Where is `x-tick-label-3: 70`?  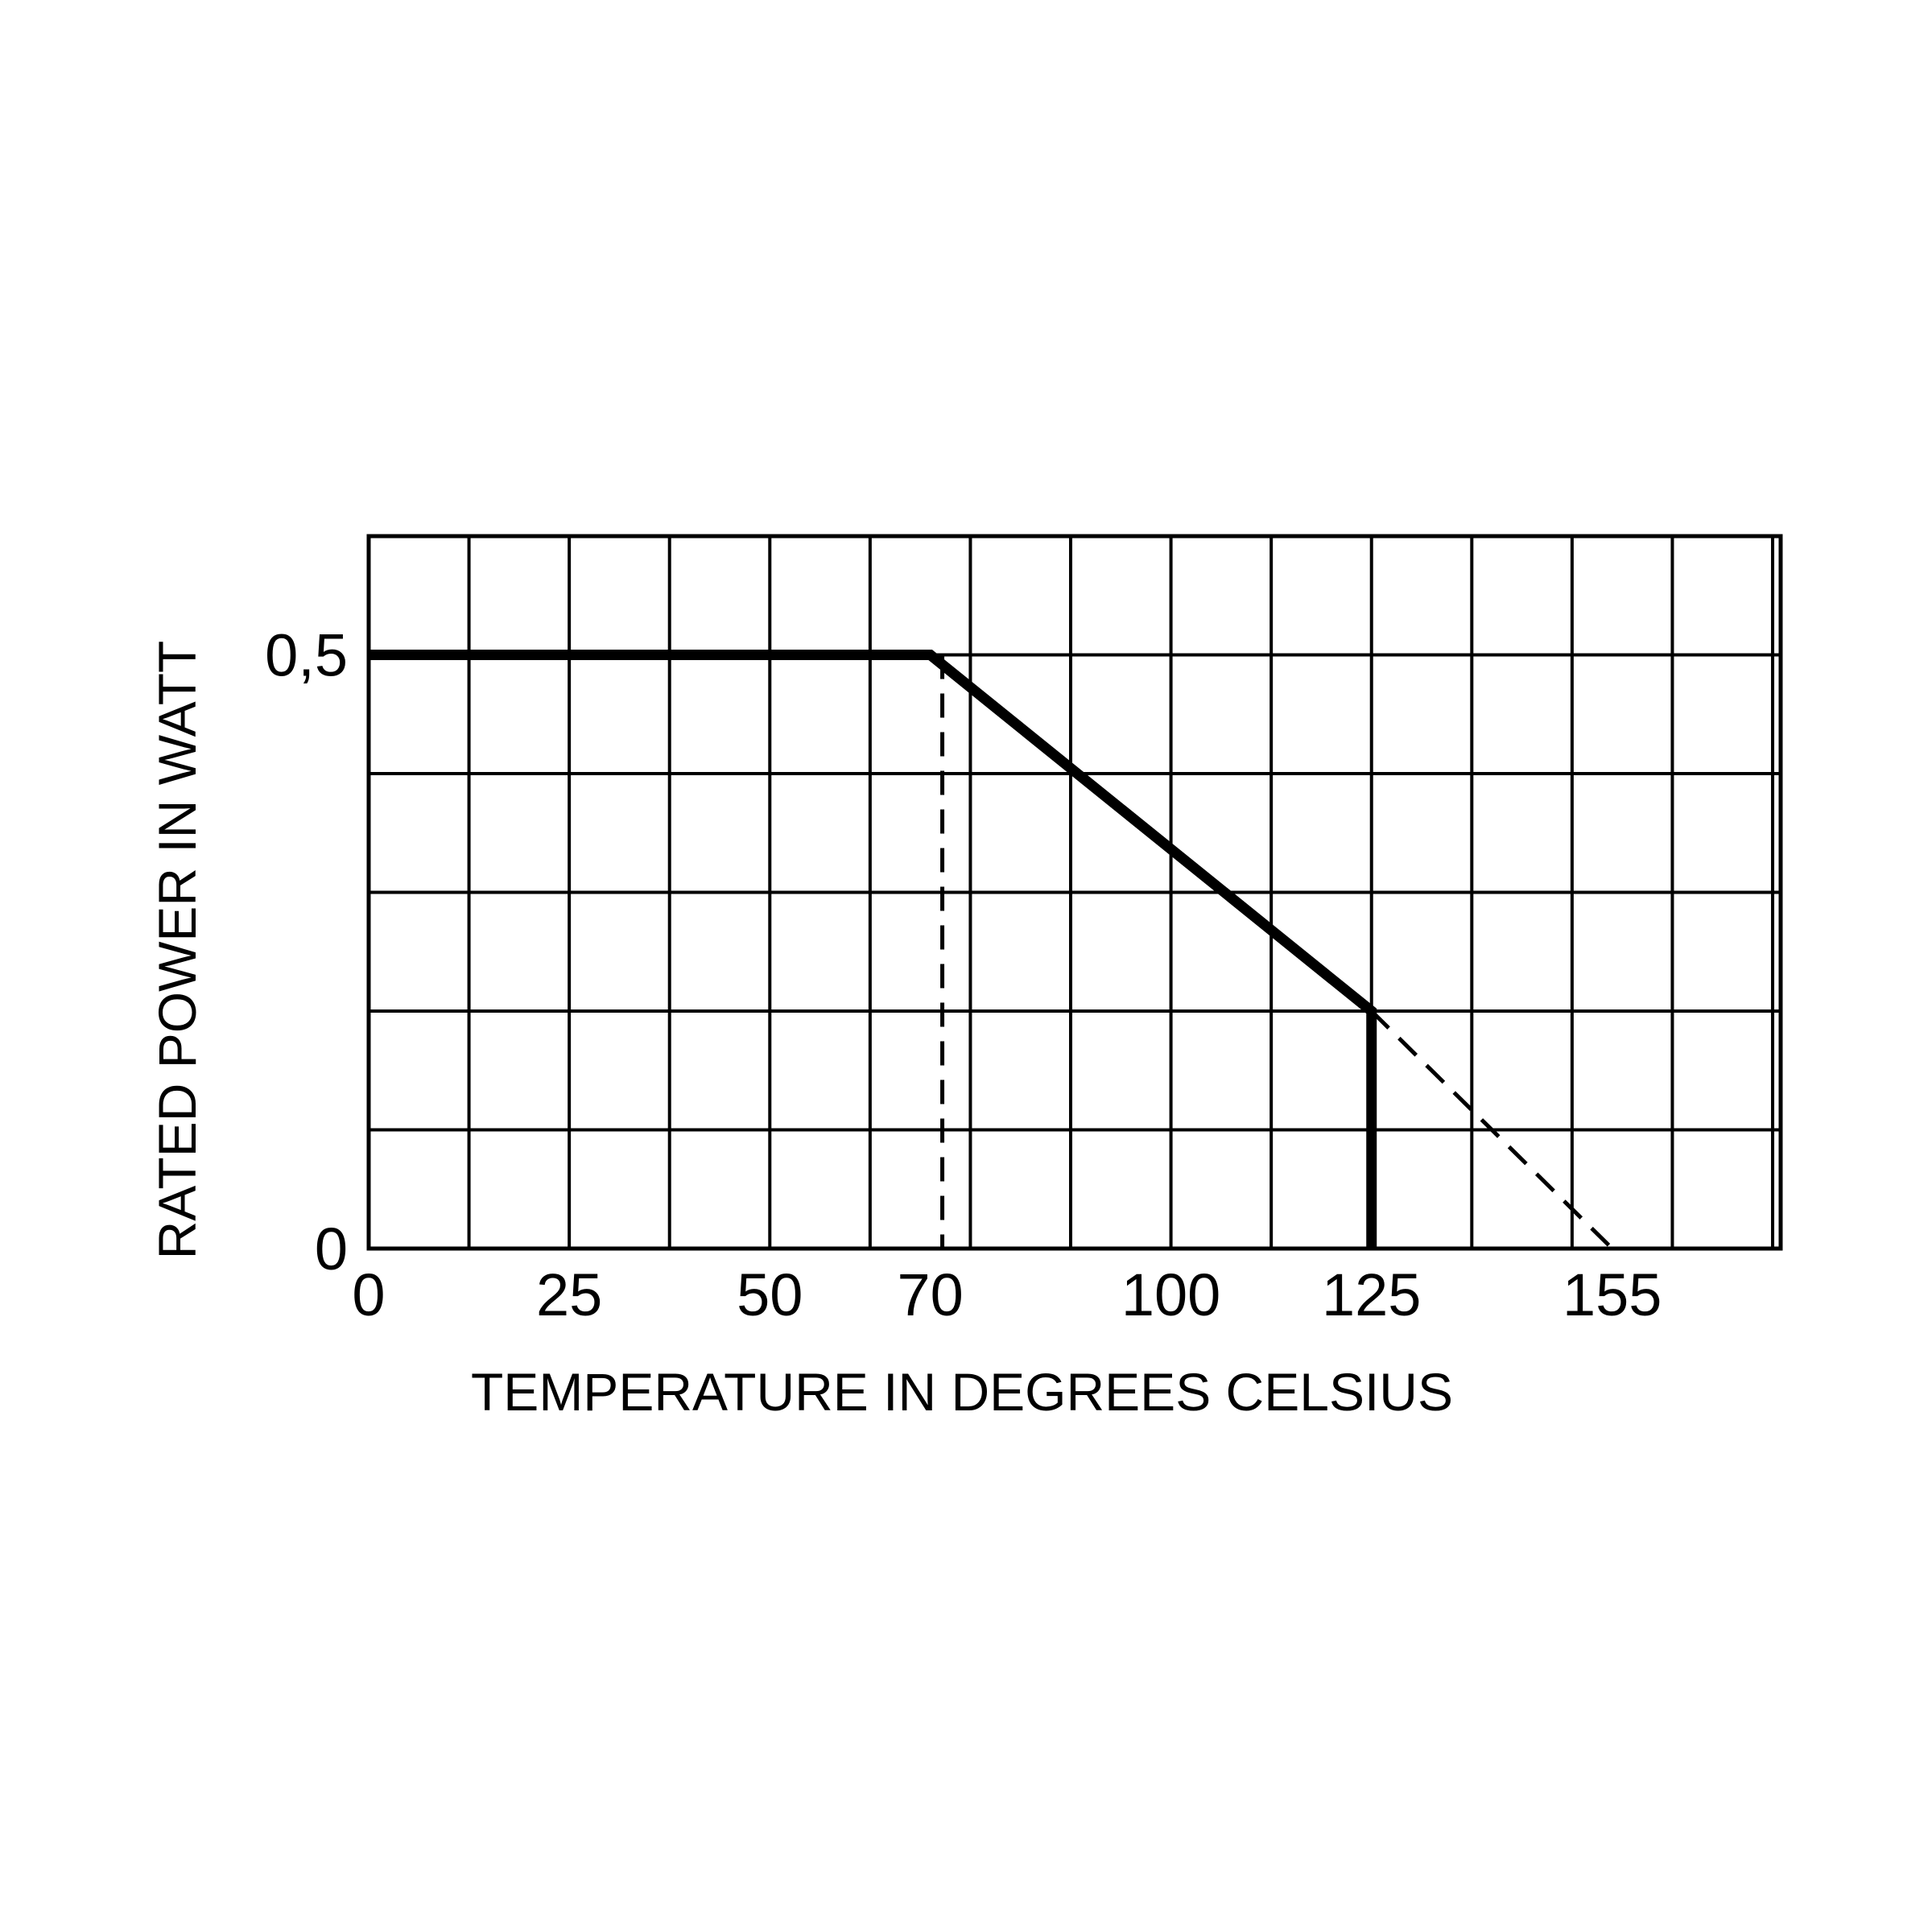
x-tick-label-3: 70 is located at coordinates (930, 1294).